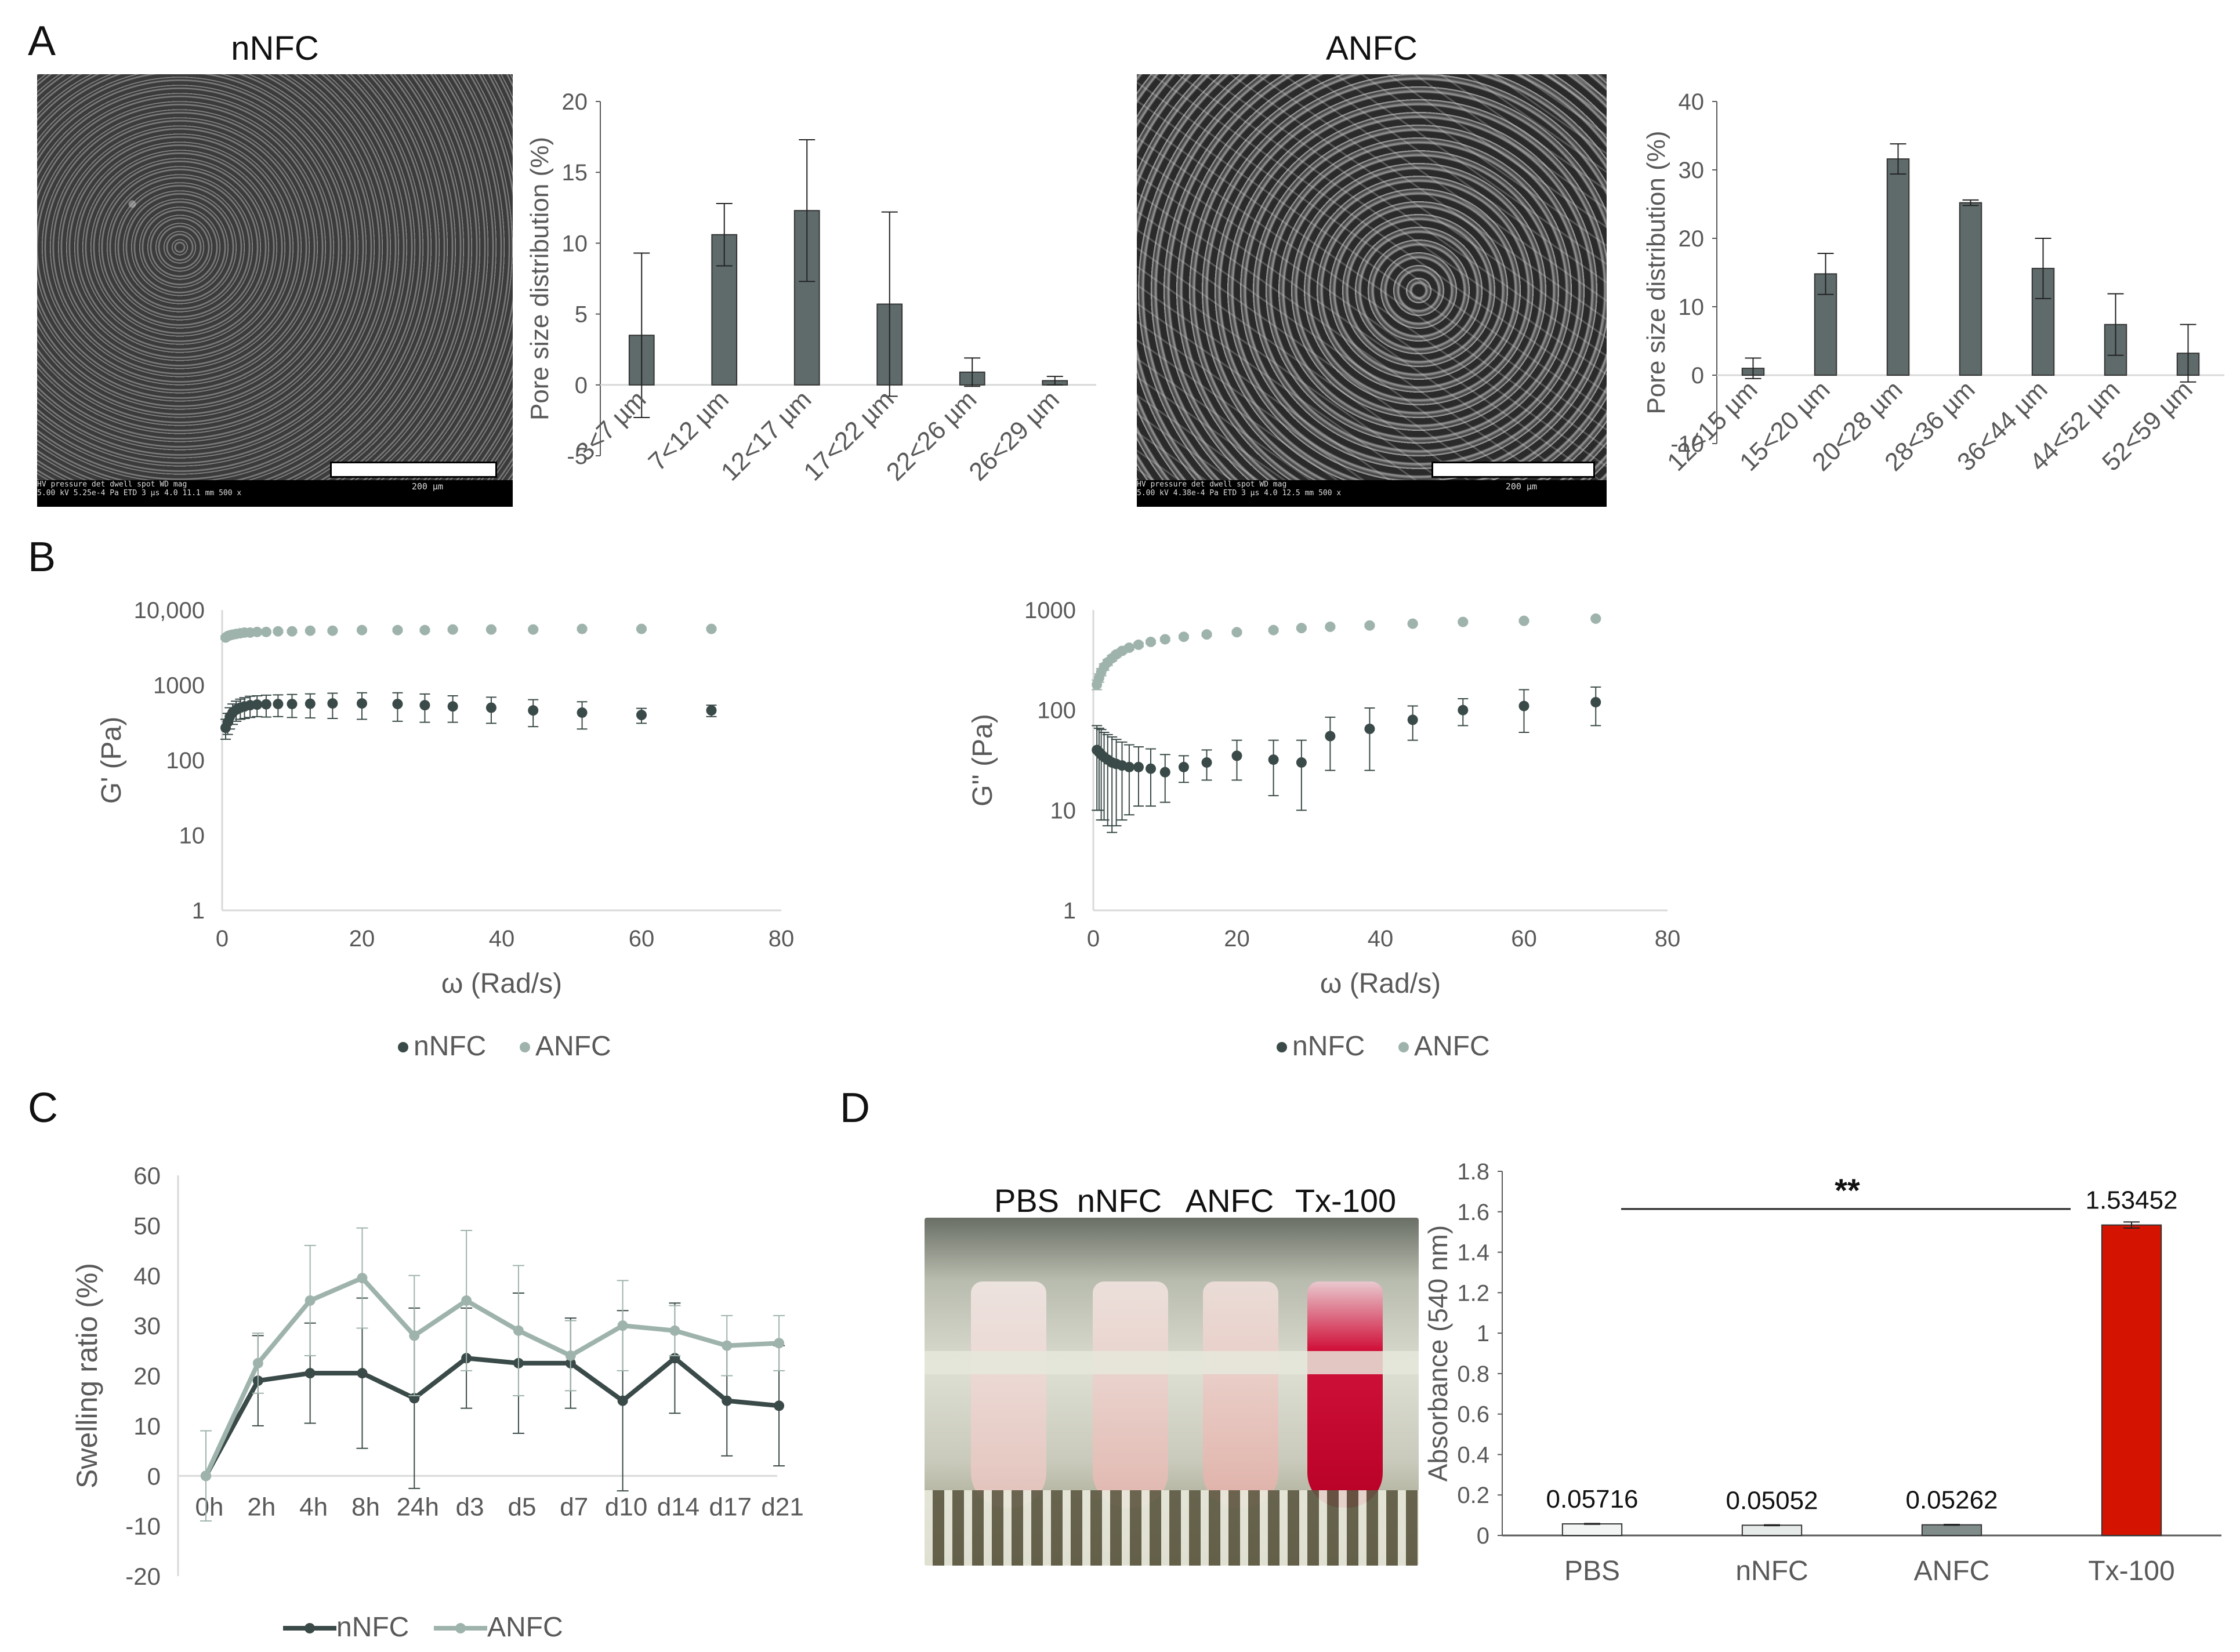  I want to click on x-tick-label: 0, so click(223, 939).